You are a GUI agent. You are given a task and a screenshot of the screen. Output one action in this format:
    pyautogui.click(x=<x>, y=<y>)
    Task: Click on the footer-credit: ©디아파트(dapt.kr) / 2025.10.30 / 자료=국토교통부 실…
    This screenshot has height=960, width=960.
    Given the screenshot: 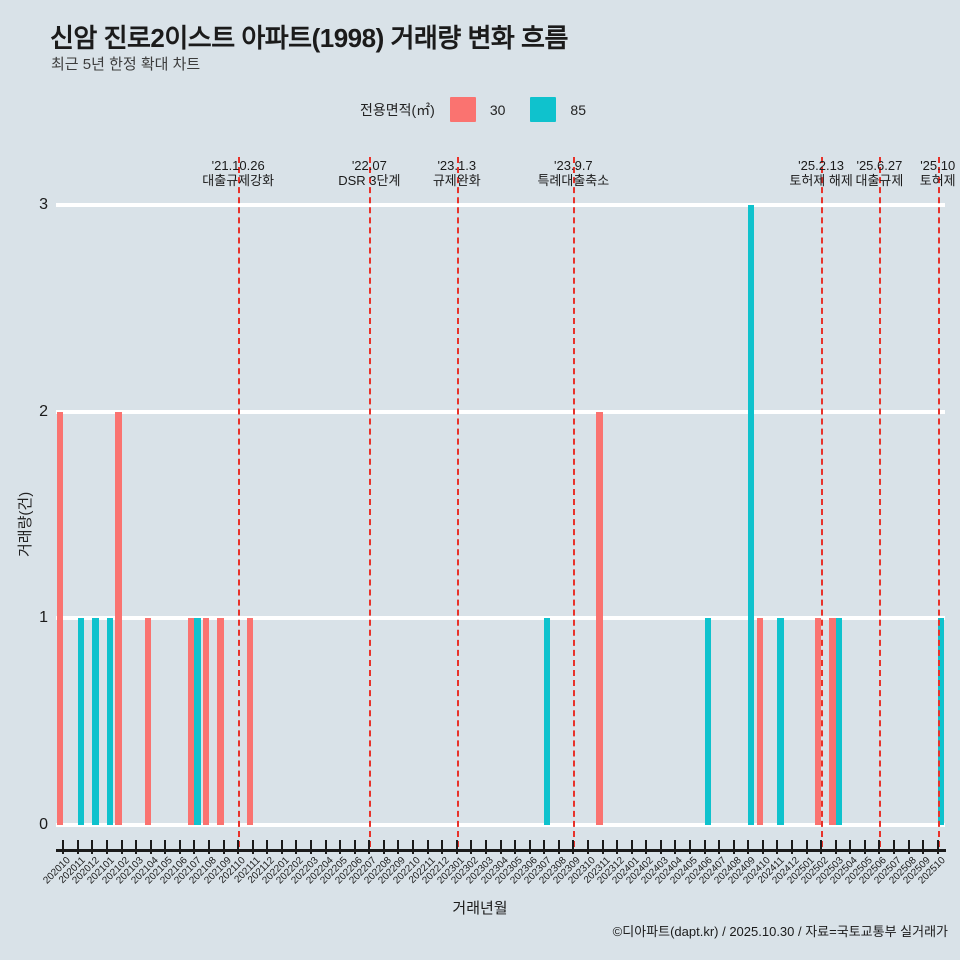 What is the action you would take?
    pyautogui.click(x=780, y=931)
    